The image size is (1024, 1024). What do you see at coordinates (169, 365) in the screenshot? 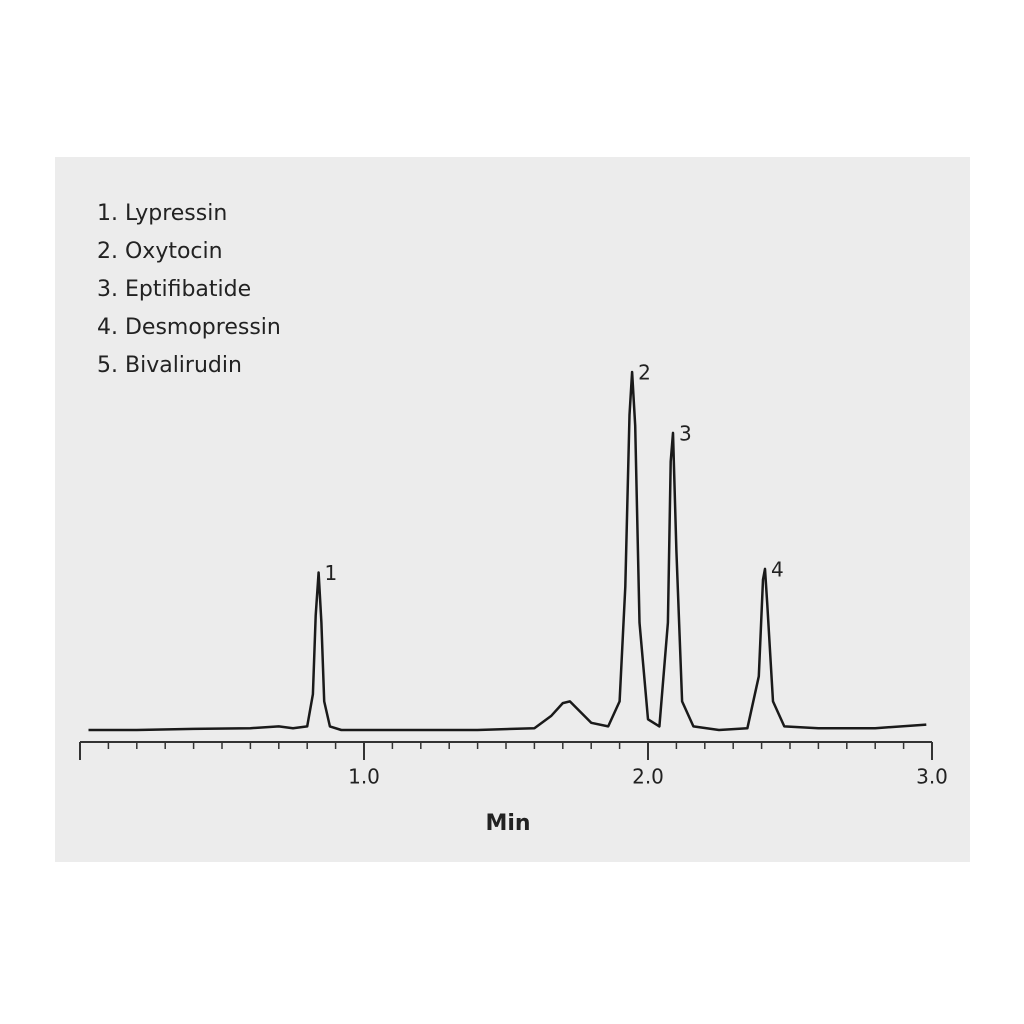
I see `legend-item: 5. Bivalirudin` at bounding box center [169, 365].